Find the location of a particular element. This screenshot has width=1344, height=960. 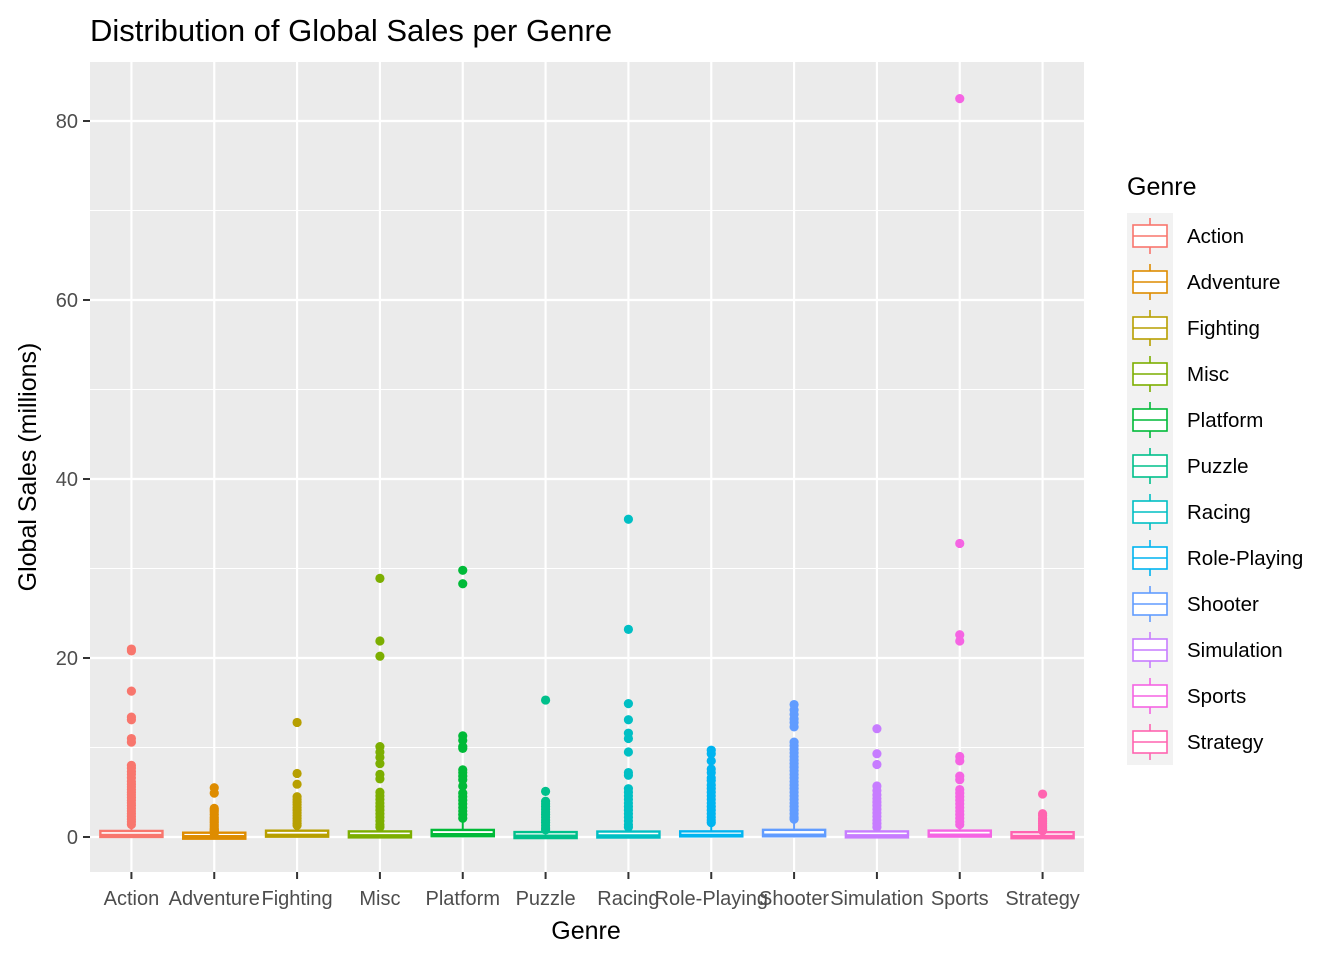

y-tick-label: 0 is located at coordinates (72, 838).